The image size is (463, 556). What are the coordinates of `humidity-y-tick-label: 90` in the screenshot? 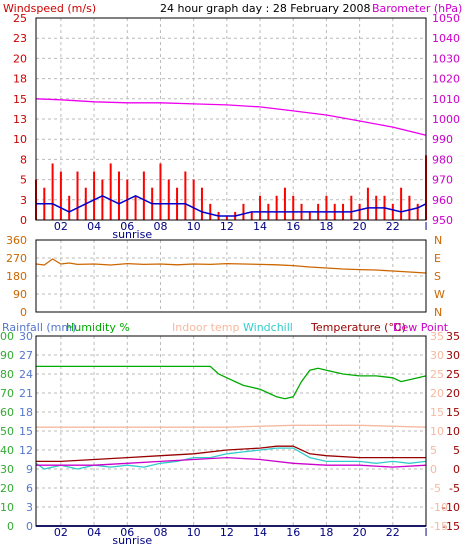 It's located at (7, 355).